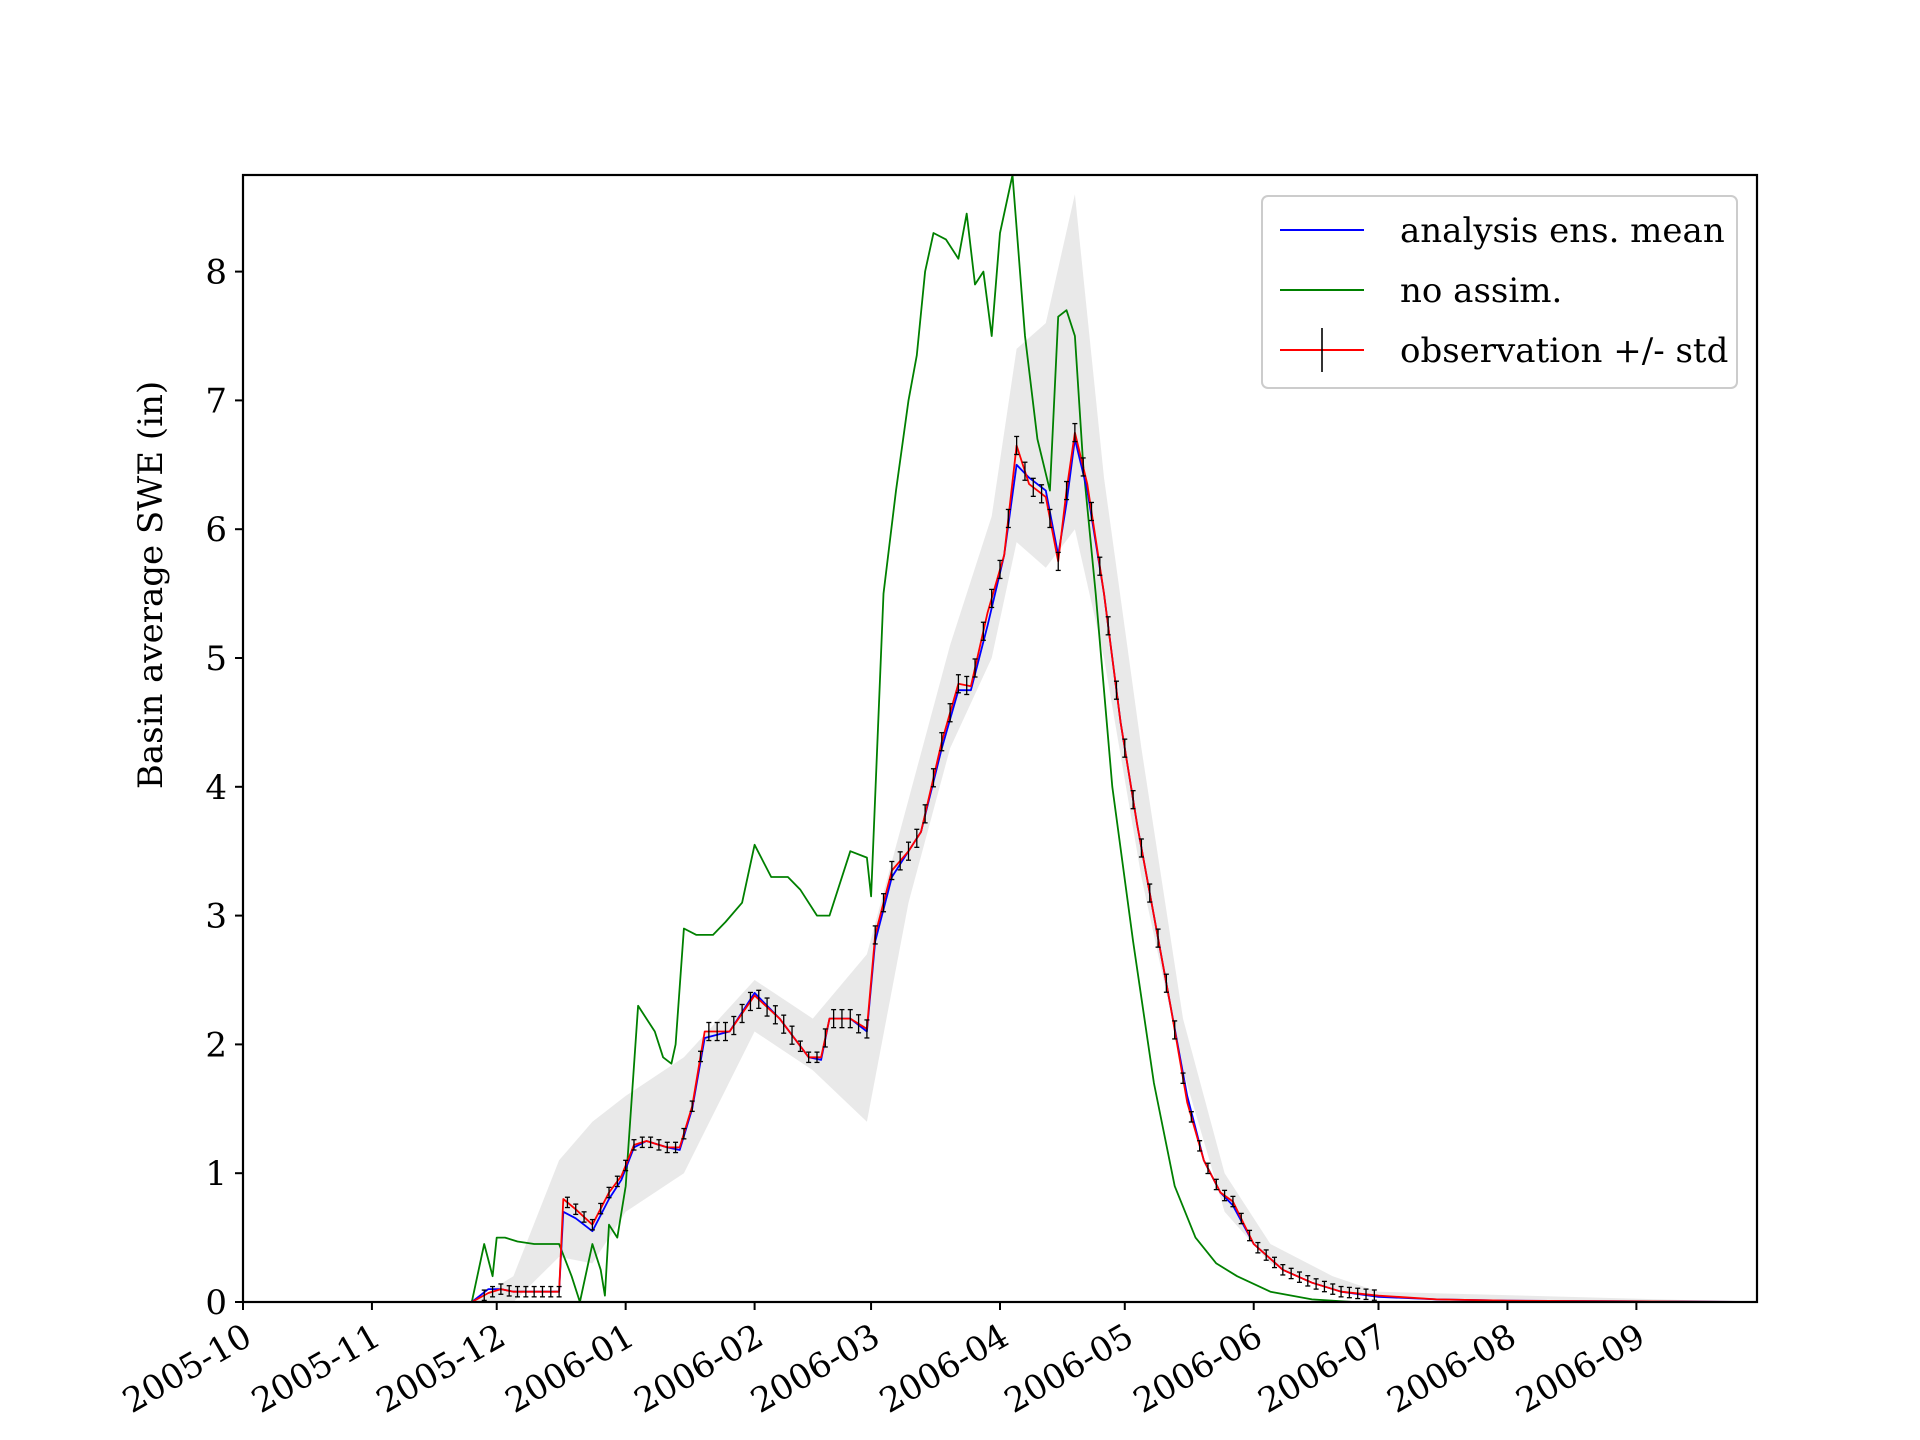  Describe the element at coordinates (1481, 291) in the screenshot. I see `legend-label-no_assim: no assim.` at that location.